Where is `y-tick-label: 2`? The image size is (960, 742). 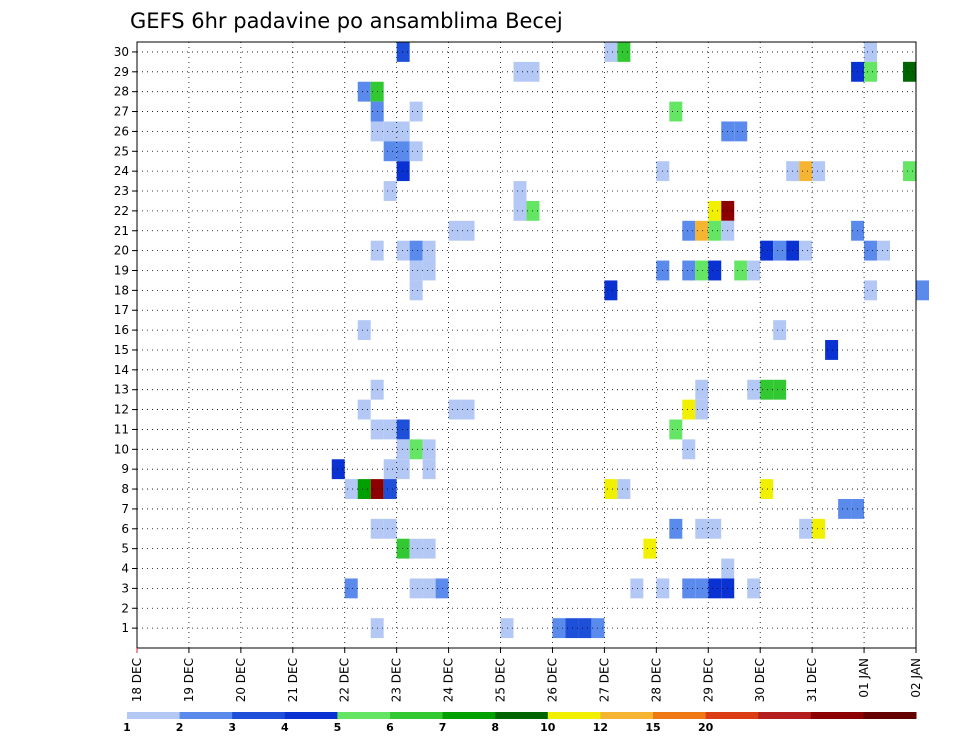 y-tick-label: 2 is located at coordinates (125, 608).